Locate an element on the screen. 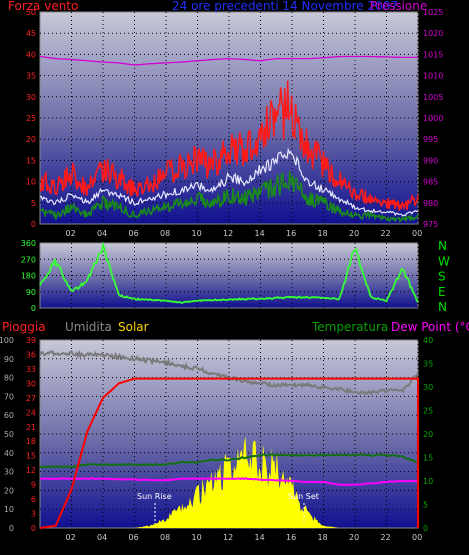 This screenshot has height=555, width=469. pressure-tick-label: 1020 is located at coordinates (433, 33).